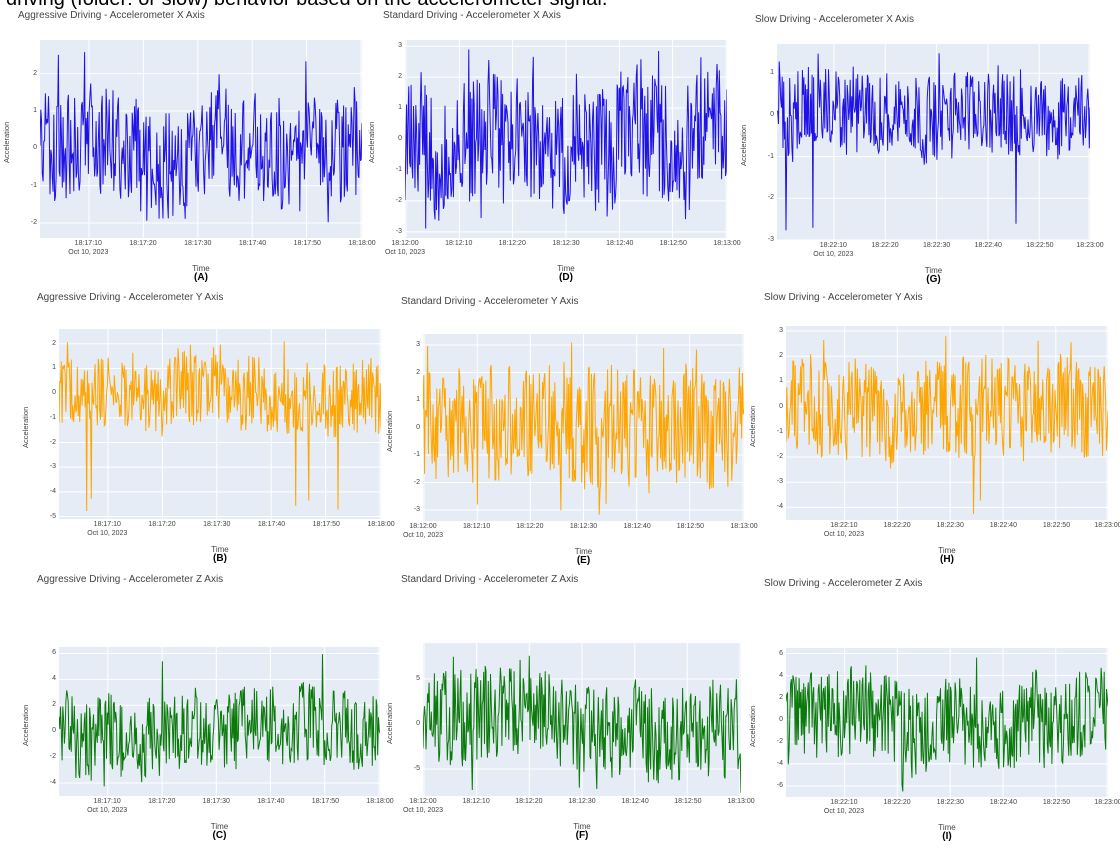 Image resolution: width=1120 pixels, height=859 pixels. What do you see at coordinates (947, 836) in the screenshot?
I see `panel-label: (I)` at bounding box center [947, 836].